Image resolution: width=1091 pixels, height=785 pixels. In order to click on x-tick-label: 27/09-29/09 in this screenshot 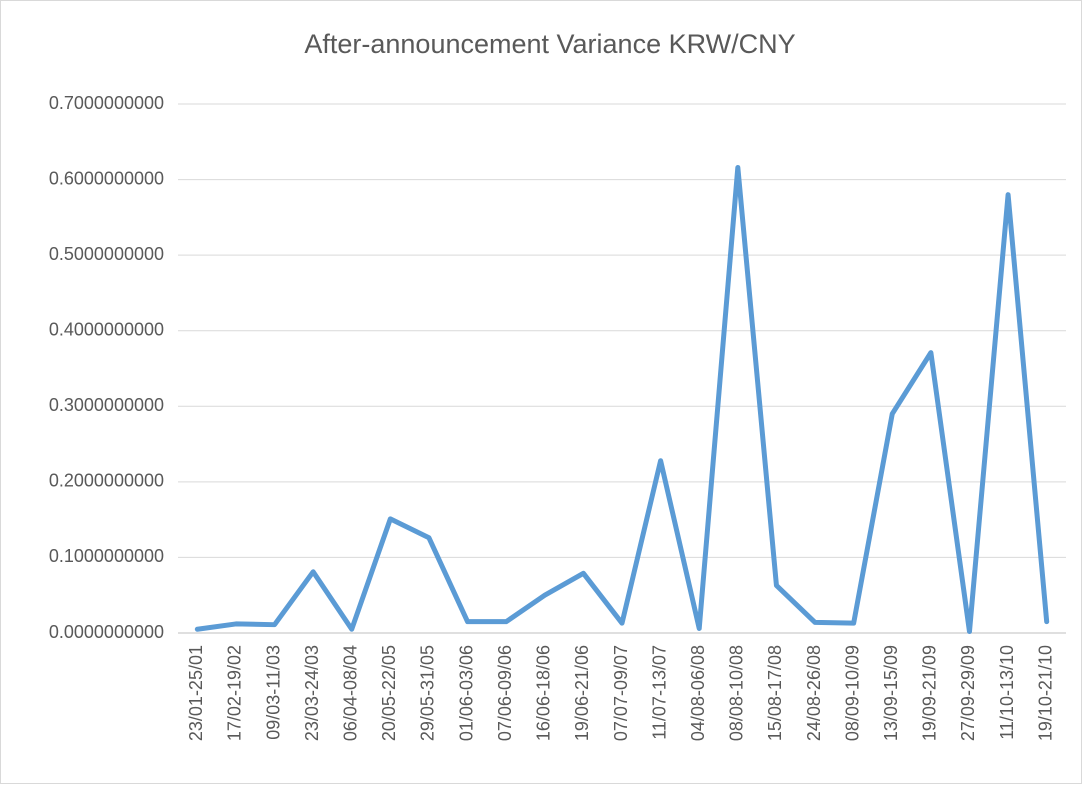, I will do `click(968, 693)`.